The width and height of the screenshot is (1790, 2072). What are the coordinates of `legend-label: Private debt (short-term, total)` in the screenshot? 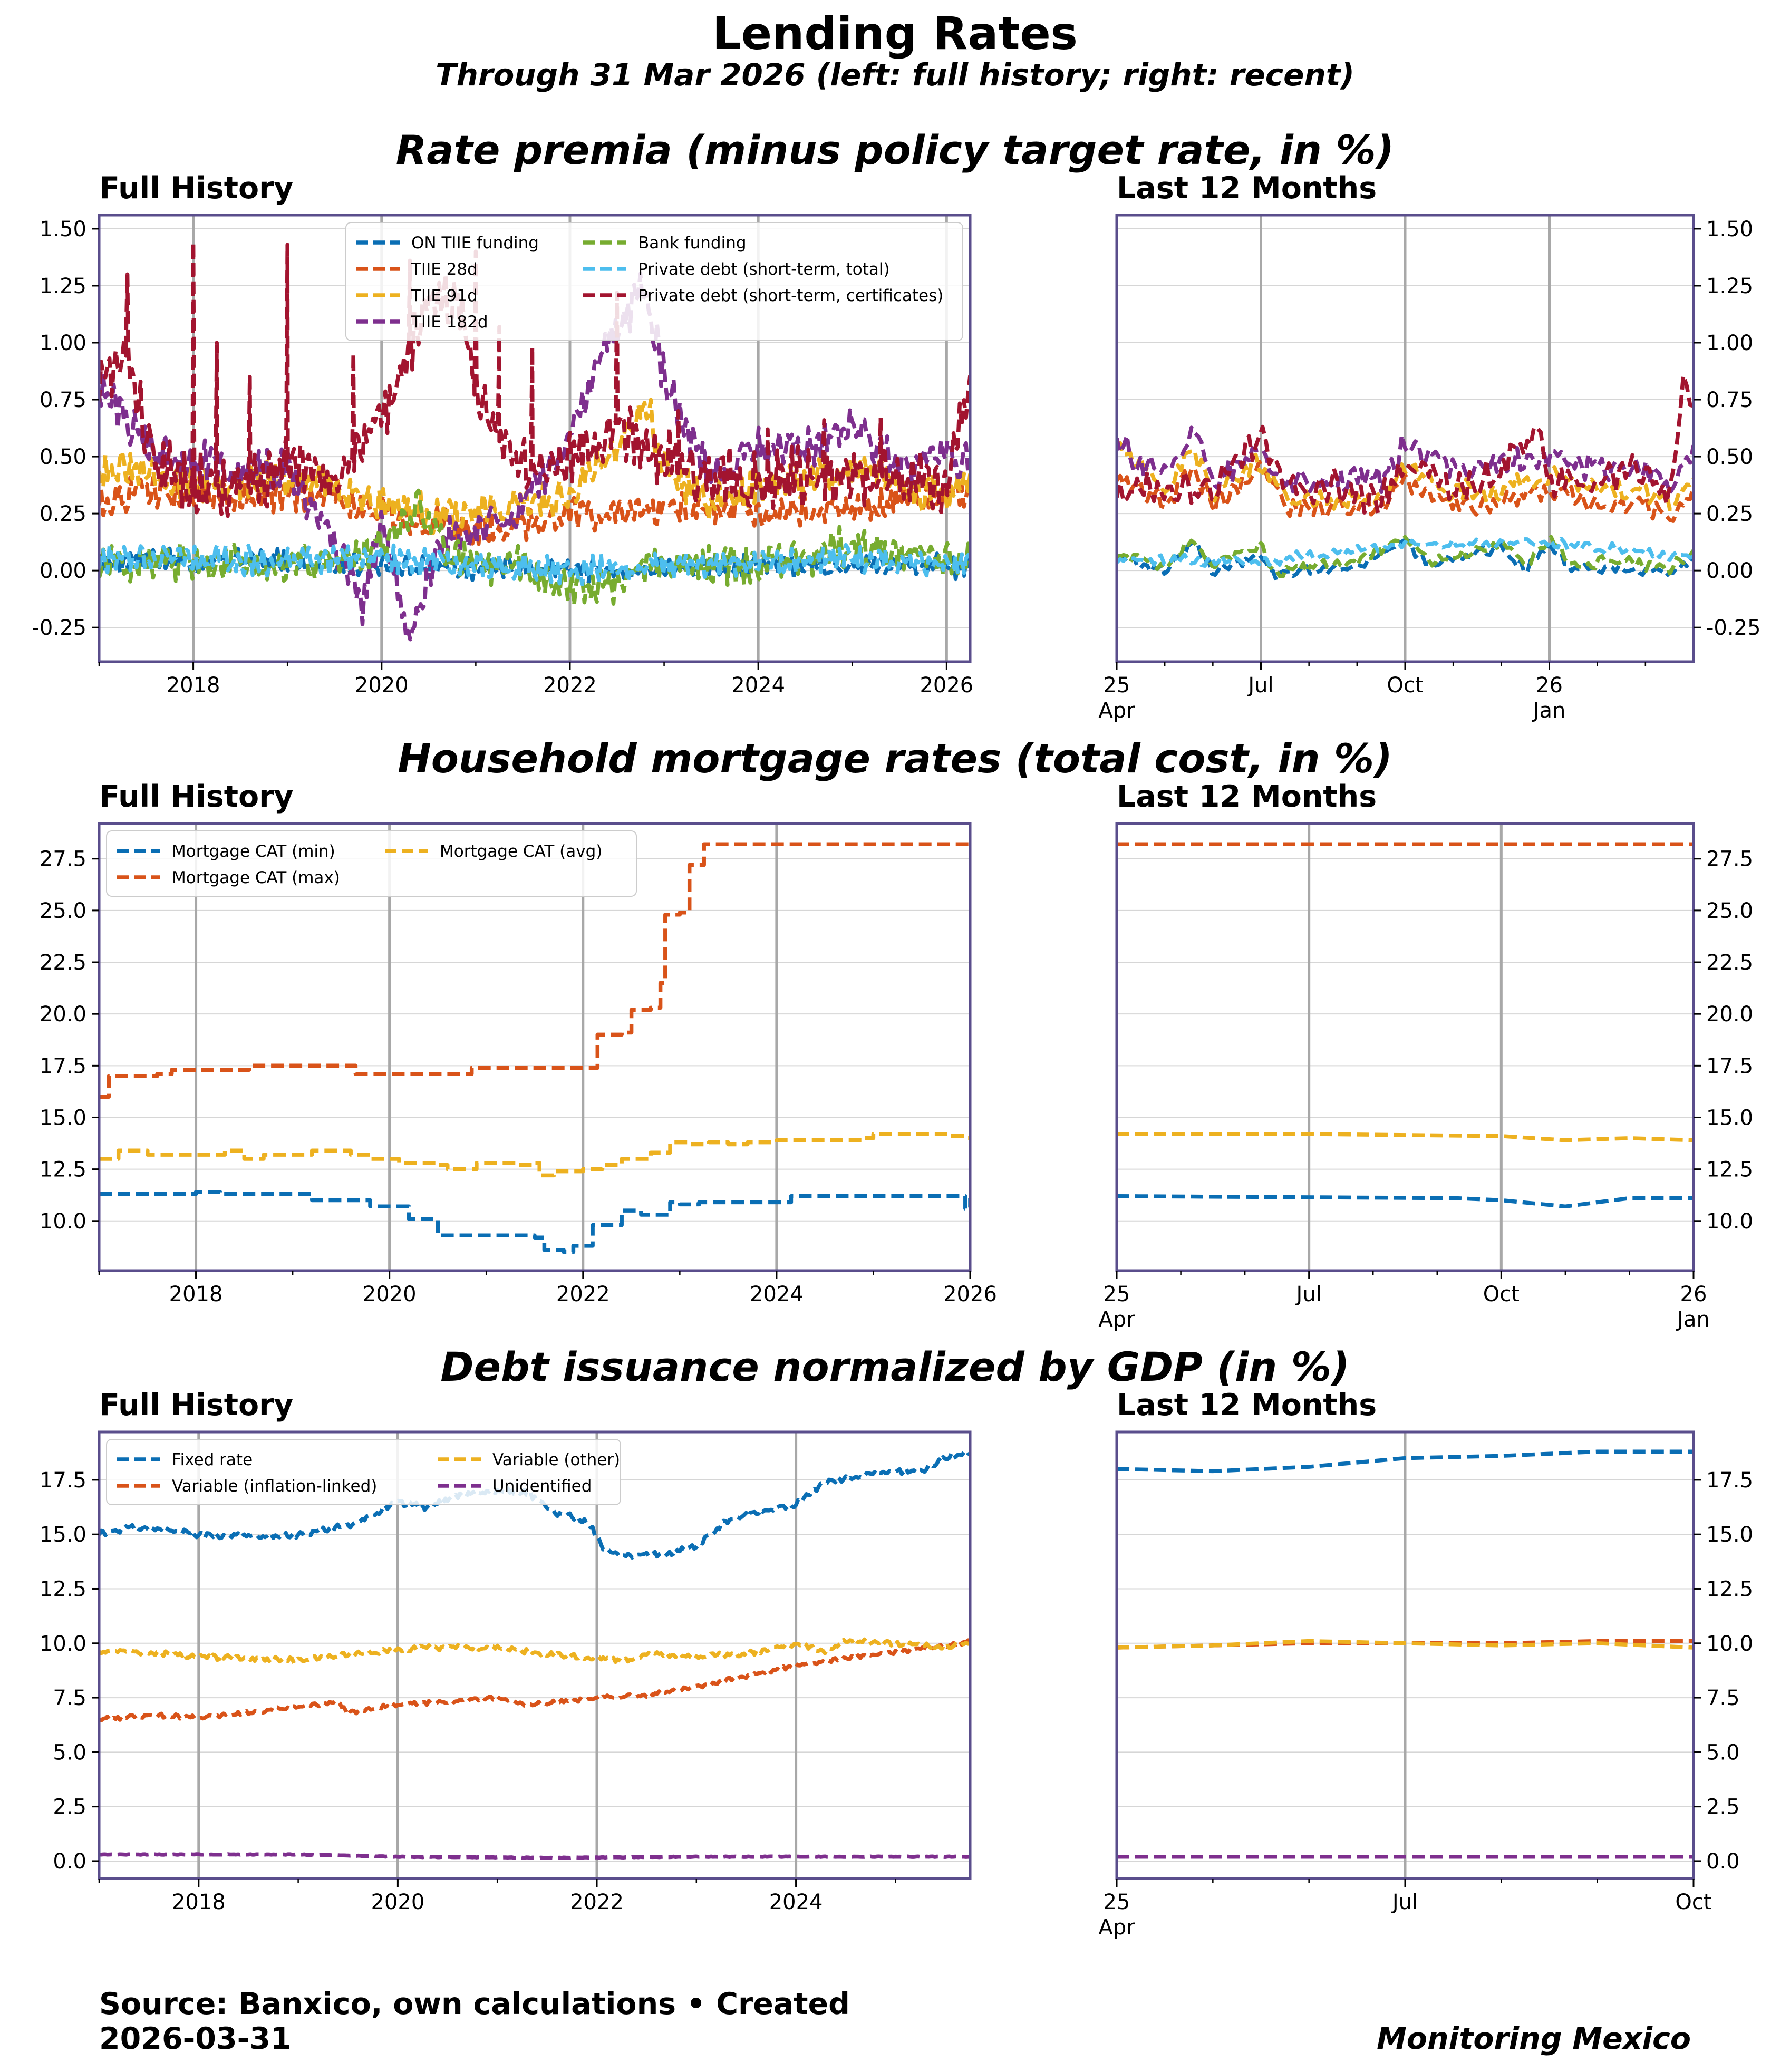 It's located at (764, 269).